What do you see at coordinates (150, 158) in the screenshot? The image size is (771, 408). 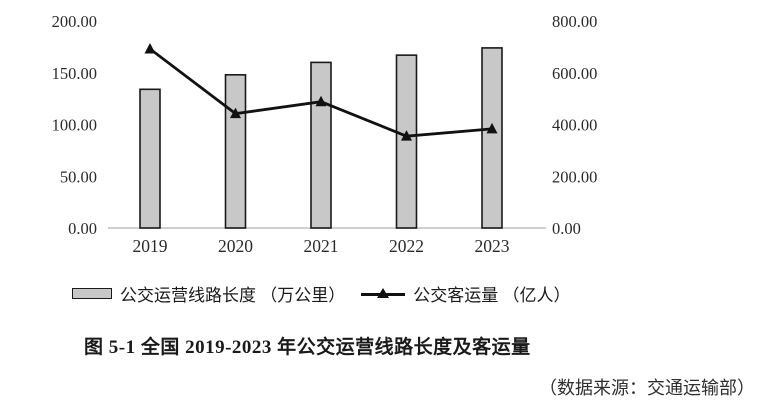 I see `bar-2019` at bounding box center [150, 158].